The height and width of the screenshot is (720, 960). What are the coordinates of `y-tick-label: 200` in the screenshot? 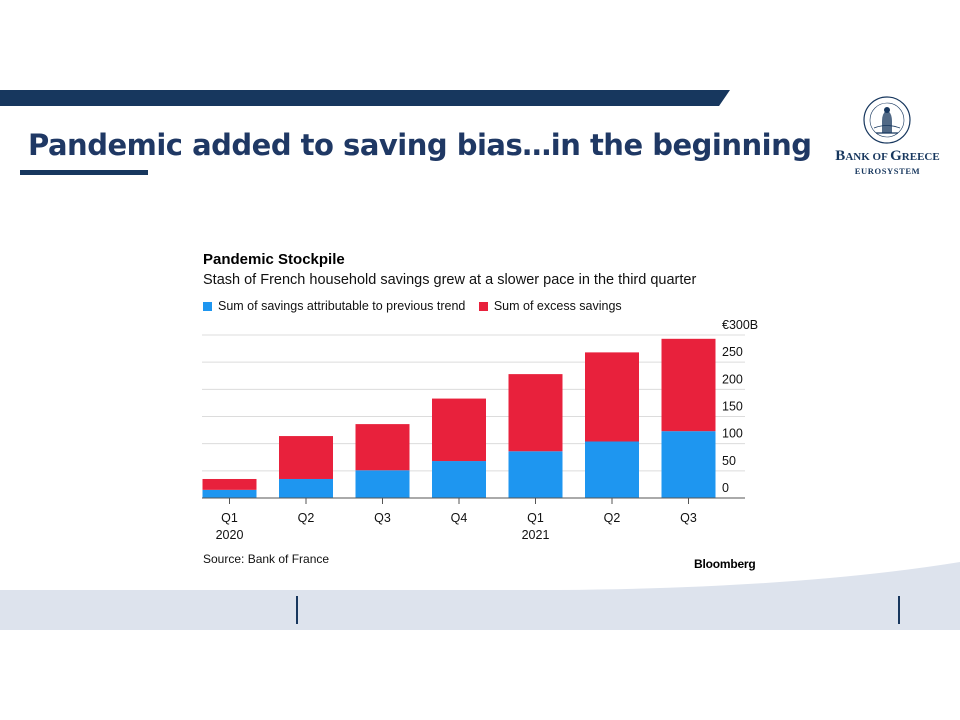 It's located at (732, 379).